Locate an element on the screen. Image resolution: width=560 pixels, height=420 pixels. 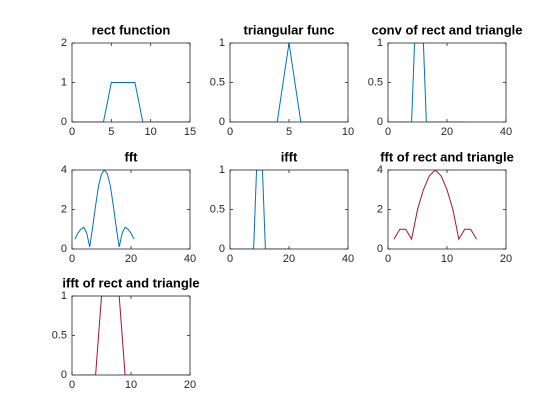
chart-title: fft is located at coordinates (132, 156).